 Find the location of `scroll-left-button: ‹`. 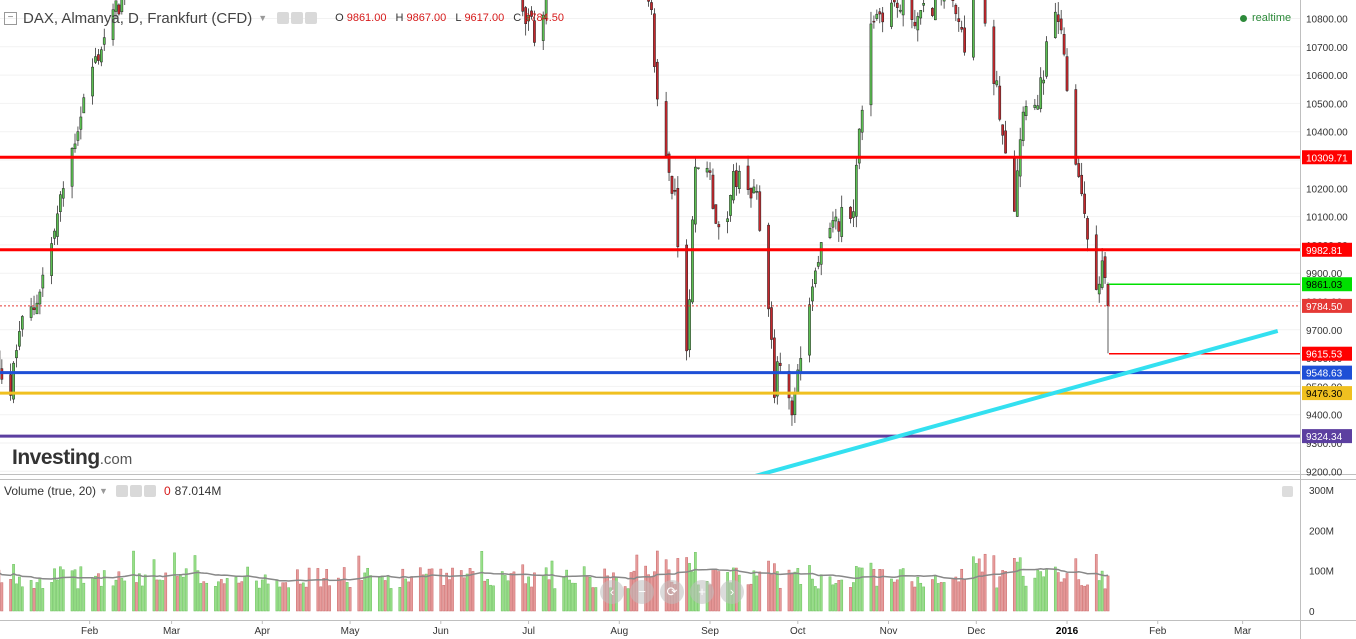

scroll-left-button: ‹ is located at coordinates (612, 592).